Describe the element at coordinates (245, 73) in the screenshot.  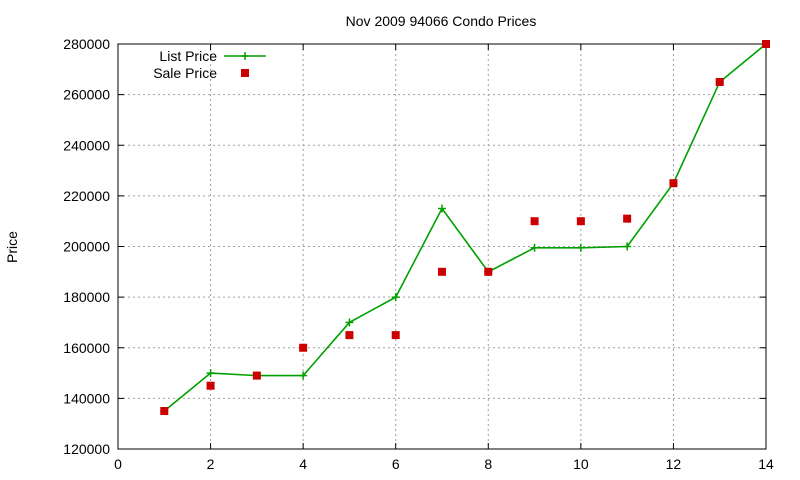
I see `legend-square-marker` at that location.